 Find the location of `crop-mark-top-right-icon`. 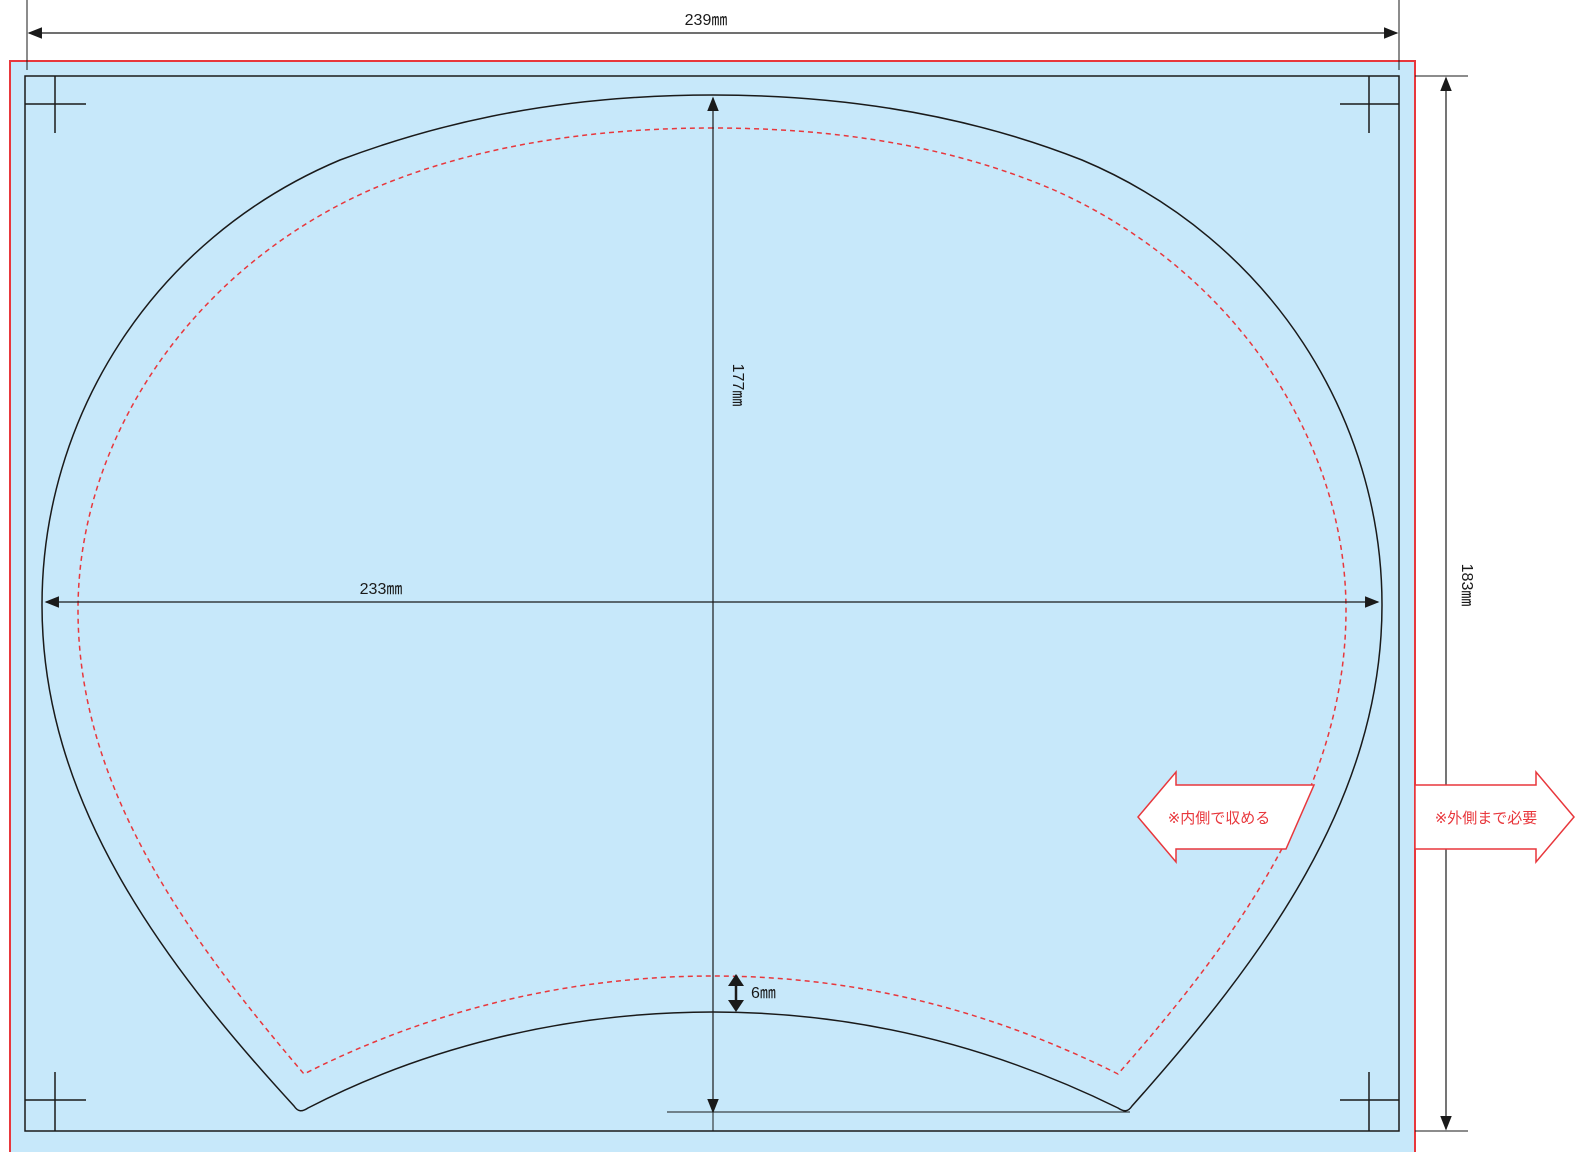

crop-mark-top-right-icon is located at coordinates (1369, 104).